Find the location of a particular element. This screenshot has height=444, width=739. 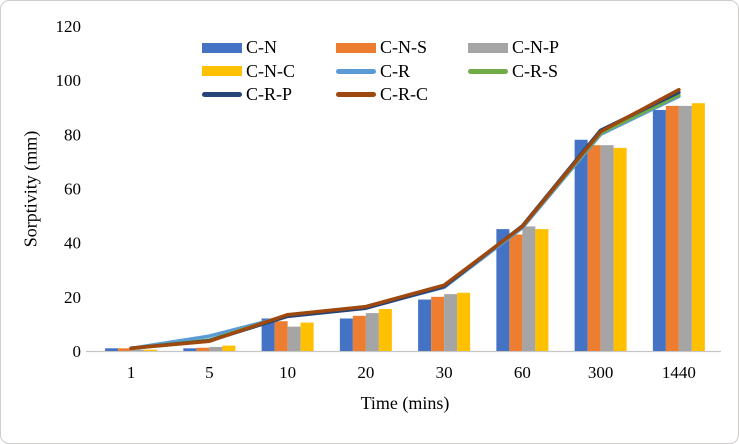

legend-label: C-N-C is located at coordinates (270, 70).